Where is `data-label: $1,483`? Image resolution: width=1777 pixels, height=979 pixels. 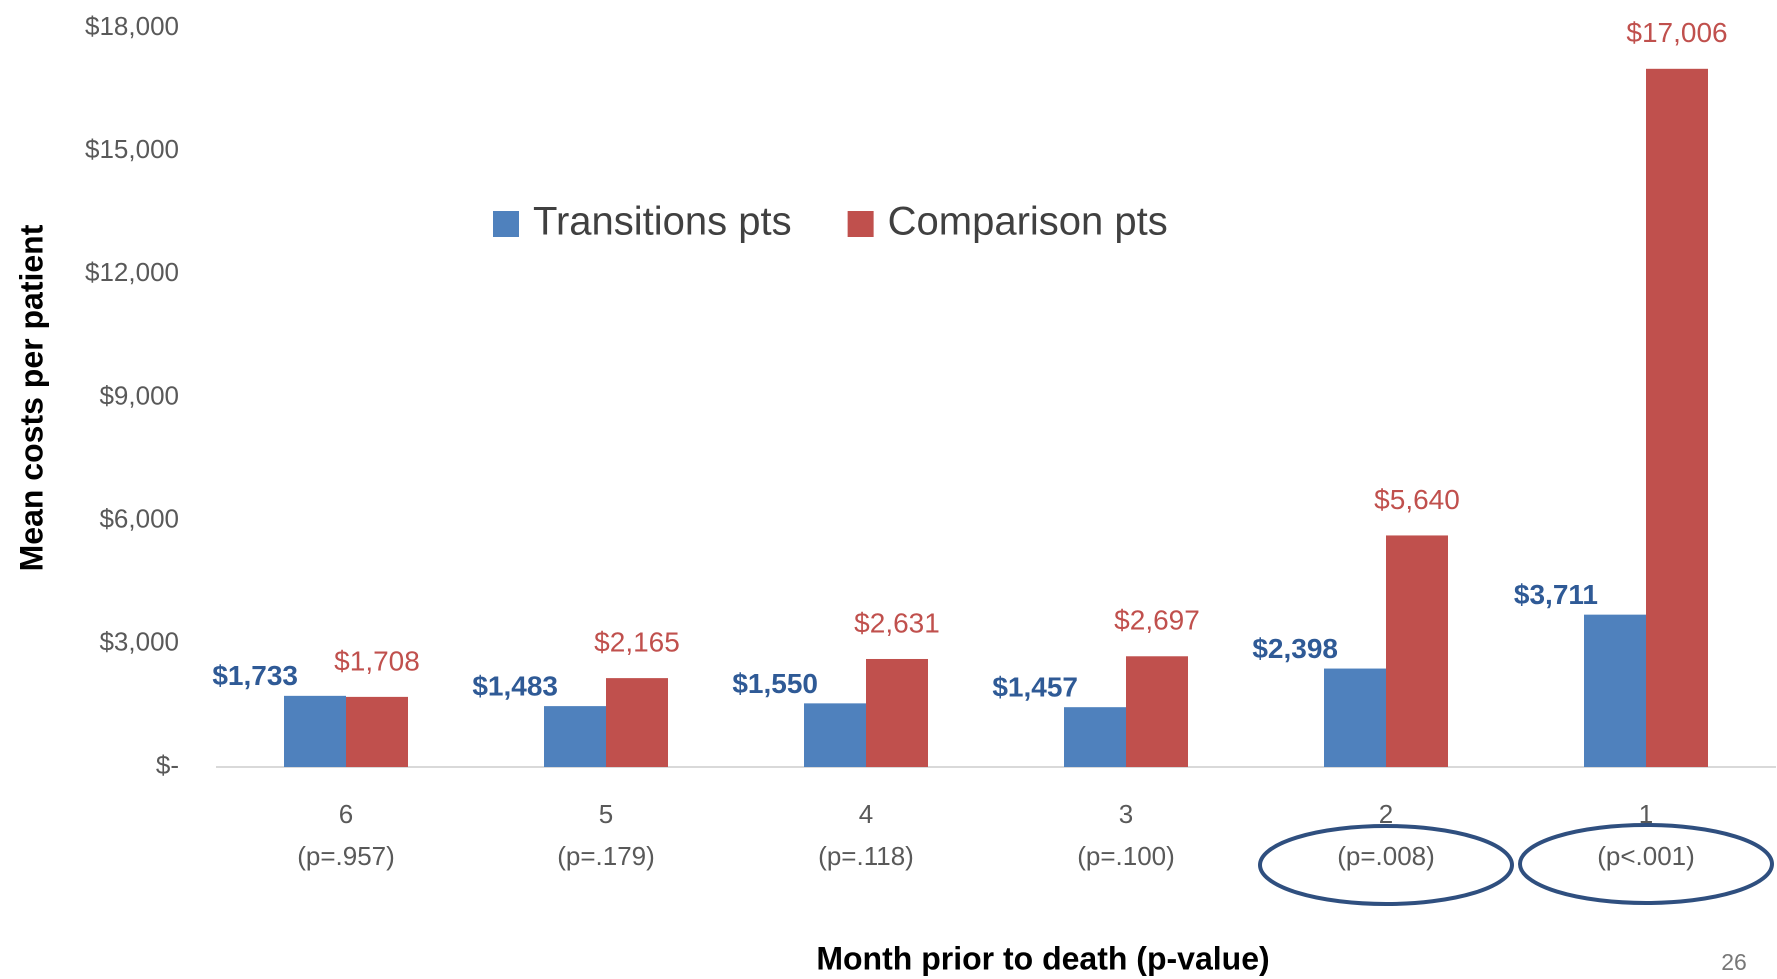
data-label: $1,483 is located at coordinates (515, 686).